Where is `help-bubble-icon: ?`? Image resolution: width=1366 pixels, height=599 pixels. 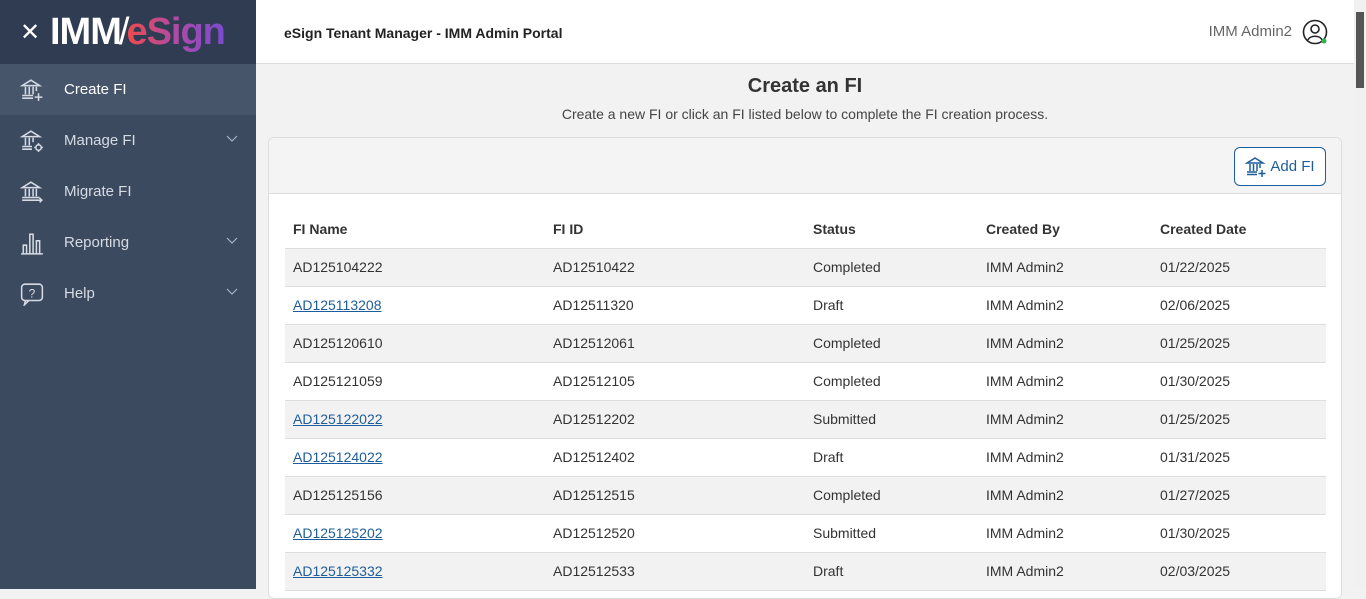
help-bubble-icon: ? is located at coordinates (32, 294).